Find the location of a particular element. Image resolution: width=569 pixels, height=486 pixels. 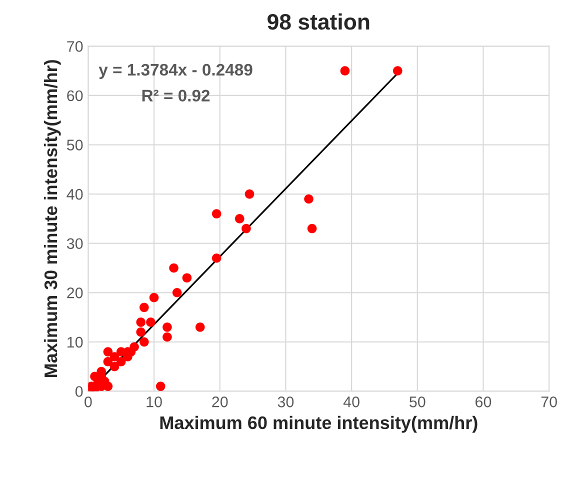

x-tick-label: 40 is located at coordinates (351, 402).